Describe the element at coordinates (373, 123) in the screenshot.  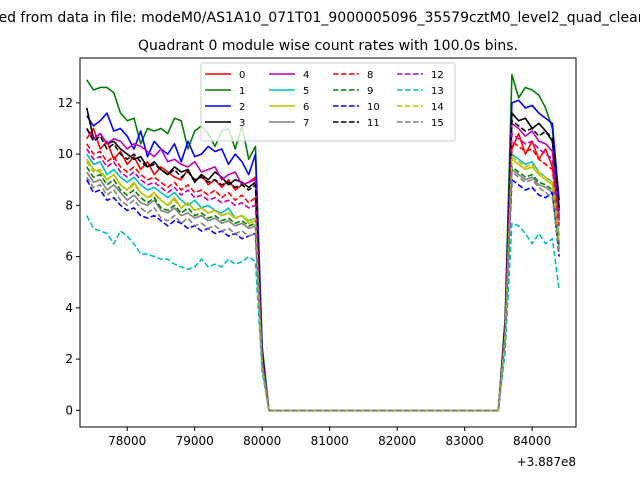
I see `legend-label-11: 11` at that location.